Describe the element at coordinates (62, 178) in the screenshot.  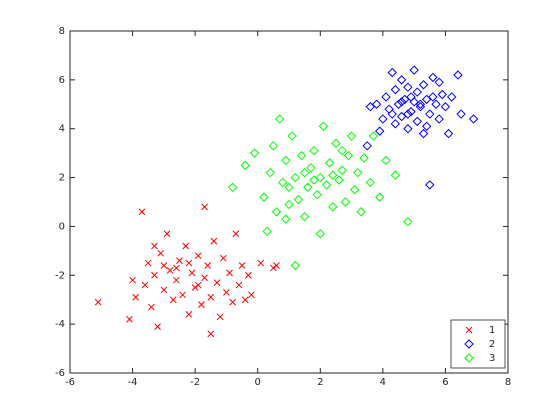
I see `y-tick-label: 2` at that location.